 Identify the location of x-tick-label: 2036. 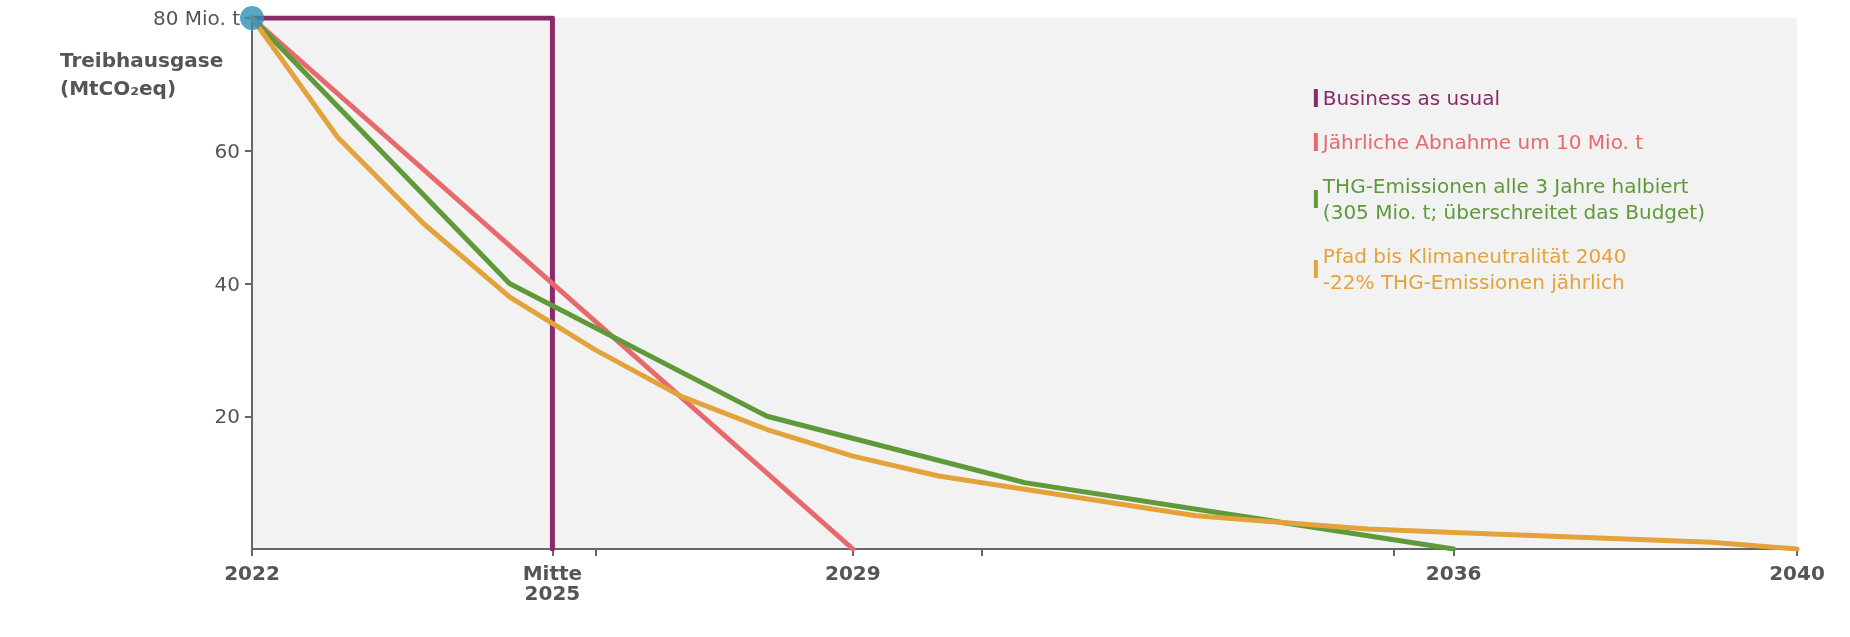
(1453, 573).